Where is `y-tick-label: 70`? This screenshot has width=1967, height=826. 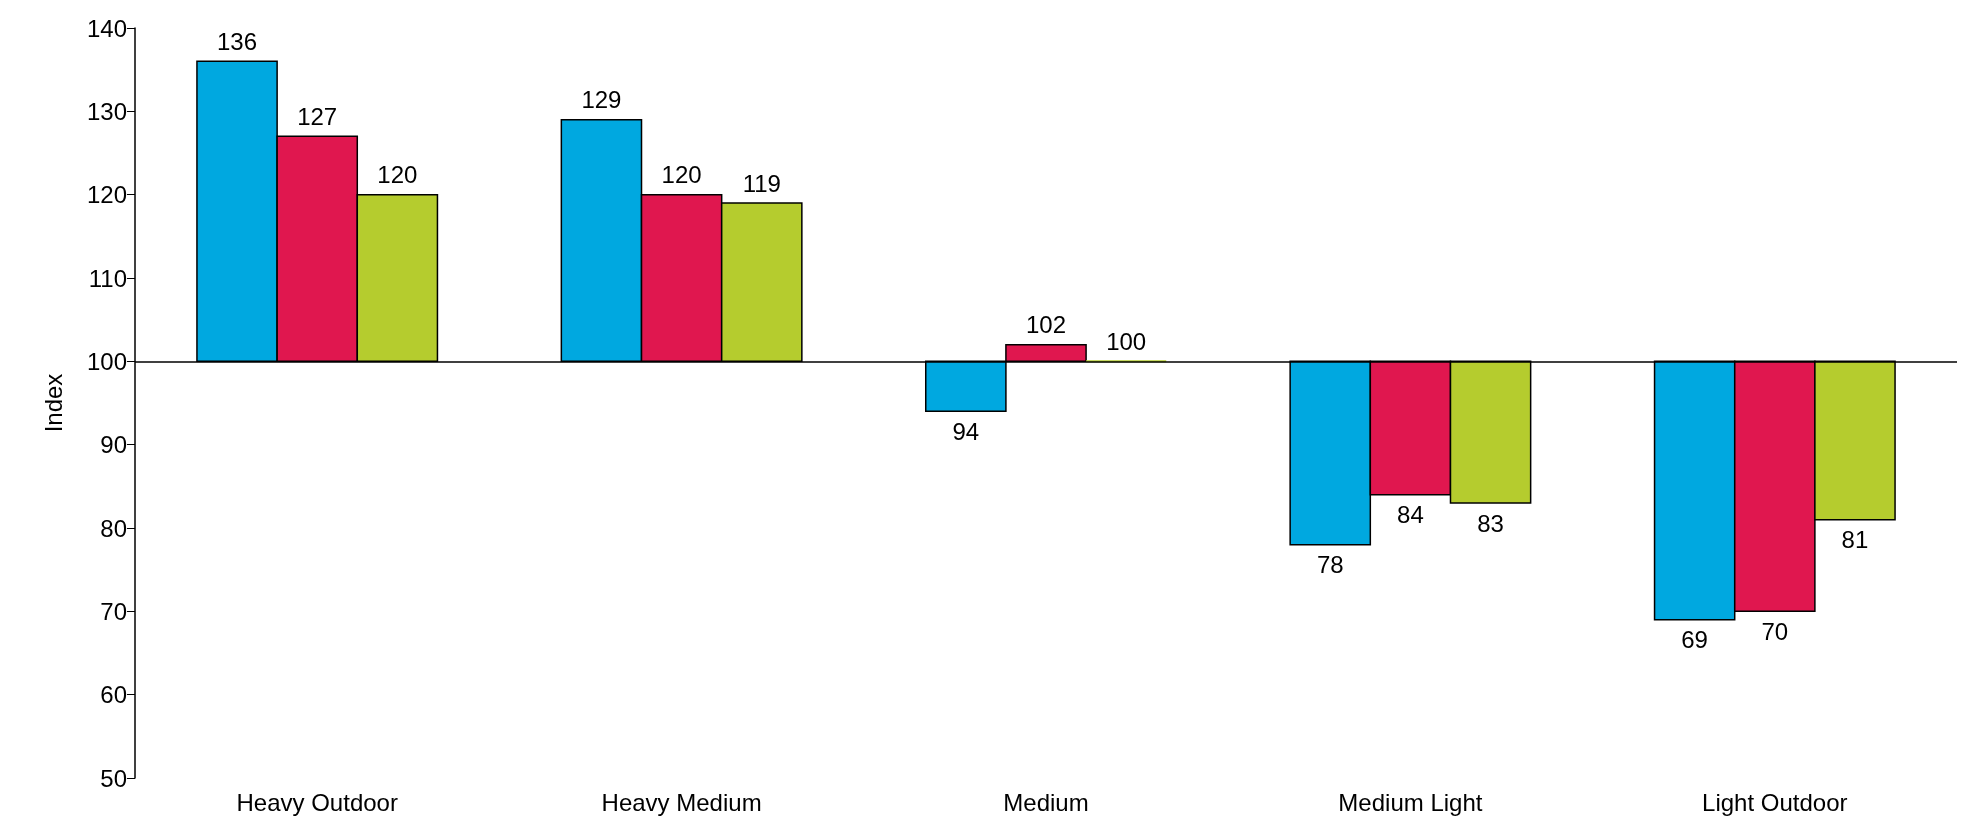
y-tick-label: 70 is located at coordinates (113, 611).